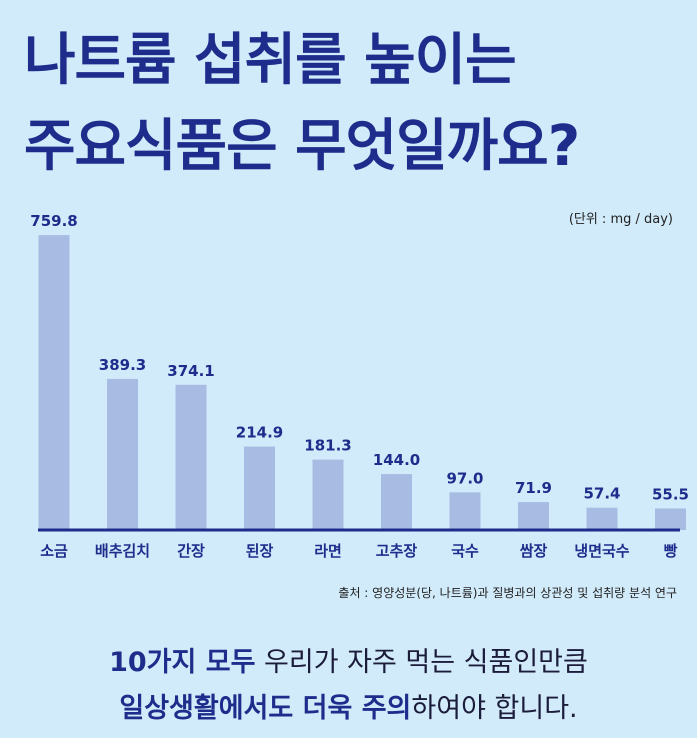 The image size is (697, 738). Describe the element at coordinates (620, 219) in the screenshot. I see `unit-label: (단위 : mg / day)` at that location.